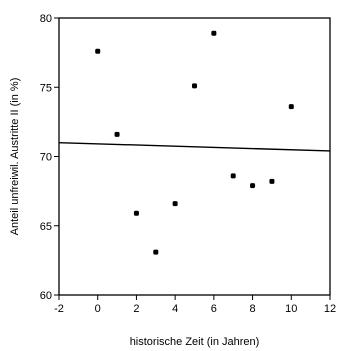 The height and width of the screenshot is (351, 337). I want to click on y-tick-label: 65, so click(46, 227).